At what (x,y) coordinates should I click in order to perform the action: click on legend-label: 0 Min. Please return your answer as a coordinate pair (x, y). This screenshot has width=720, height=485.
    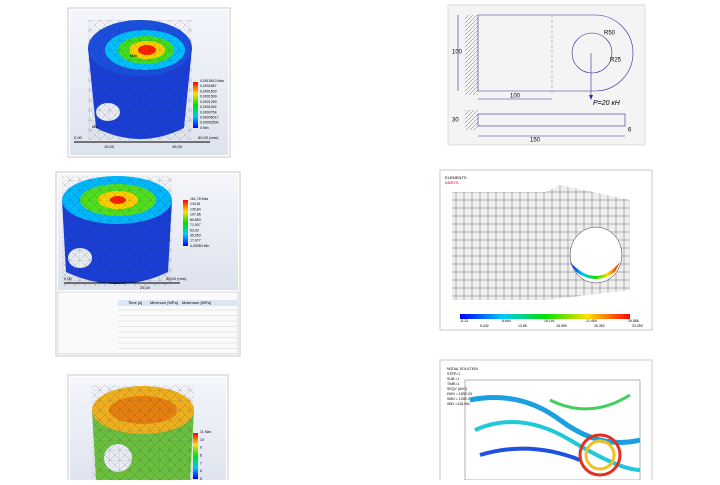
    Looking at the image, I should click on (204, 128).